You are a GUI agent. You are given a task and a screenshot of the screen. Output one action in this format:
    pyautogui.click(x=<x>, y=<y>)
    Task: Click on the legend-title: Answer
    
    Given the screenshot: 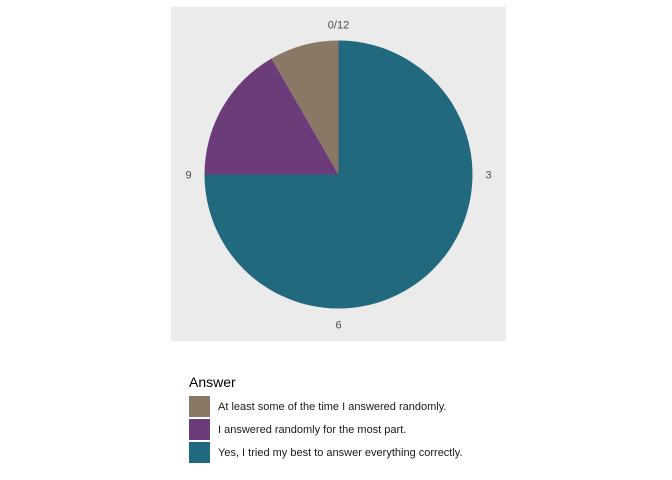 What is the action you would take?
    pyautogui.click(x=212, y=382)
    